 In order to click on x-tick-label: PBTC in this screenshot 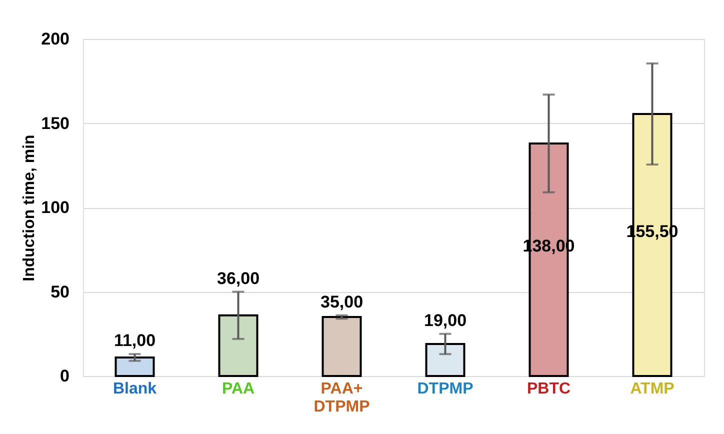, I will do `click(548, 389)`.